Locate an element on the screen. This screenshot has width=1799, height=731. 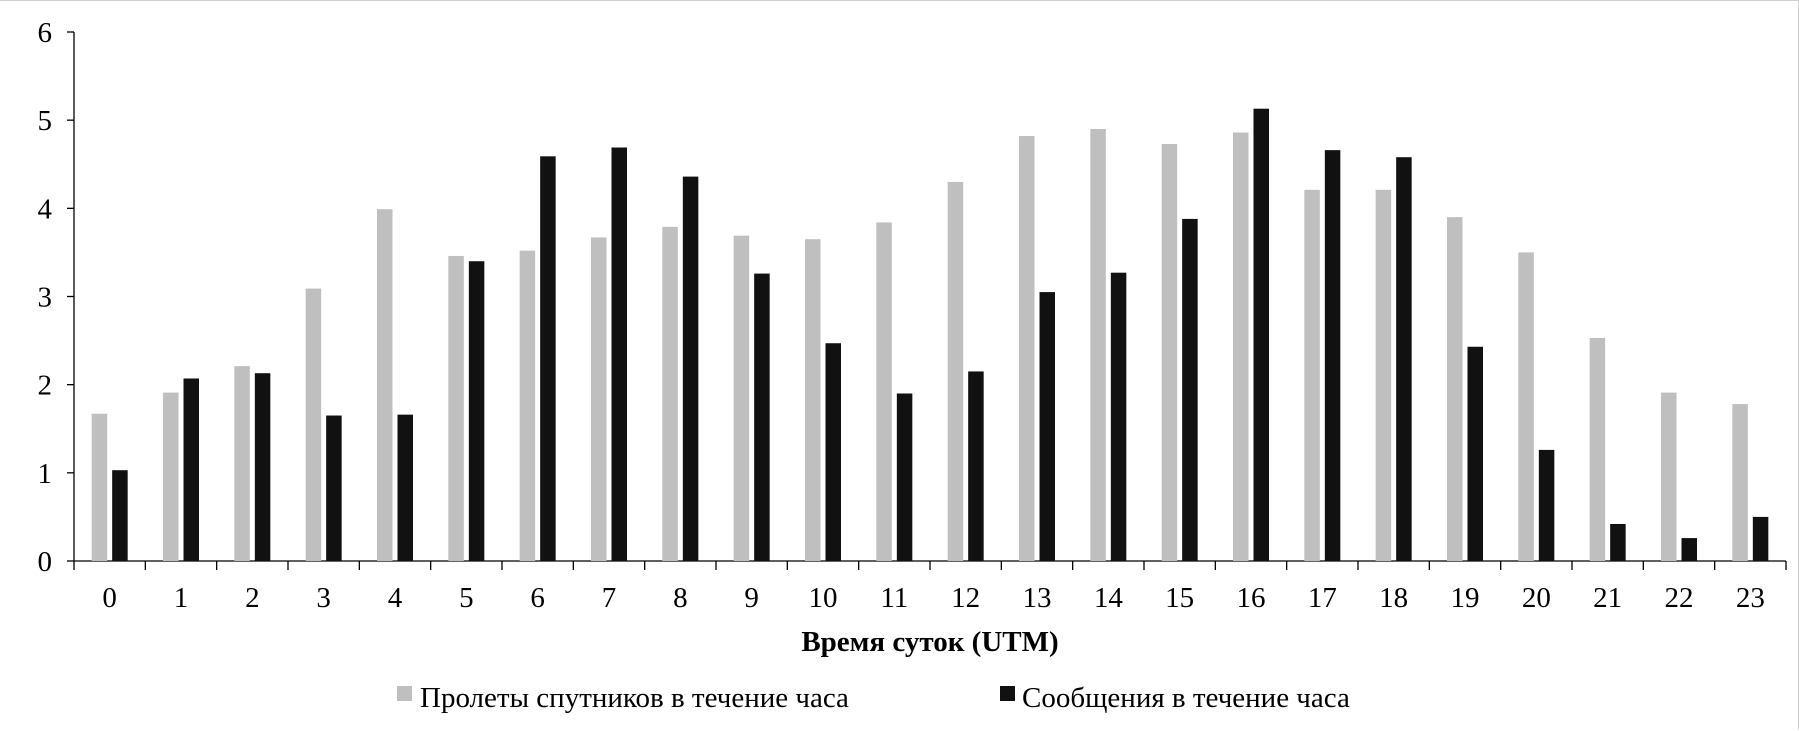
x-tick-label: 22 is located at coordinates (1679, 598).